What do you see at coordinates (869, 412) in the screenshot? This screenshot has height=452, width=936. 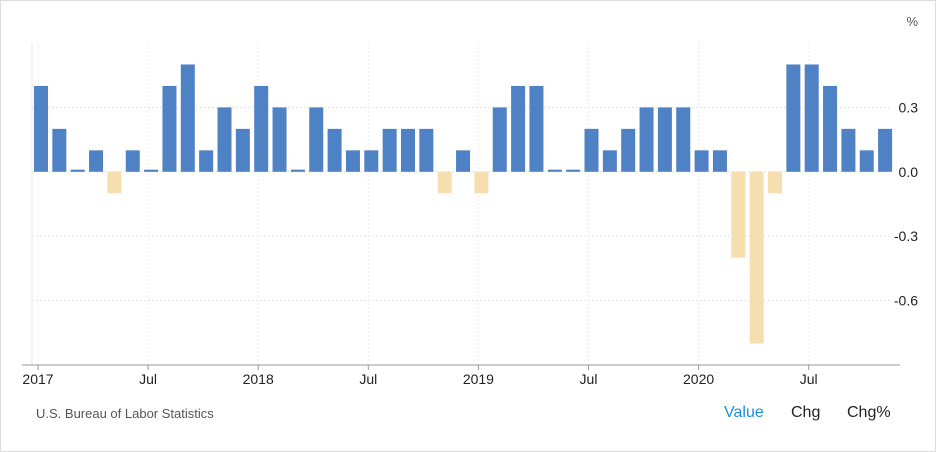 I see `chg-pct-button: Chg%` at bounding box center [869, 412].